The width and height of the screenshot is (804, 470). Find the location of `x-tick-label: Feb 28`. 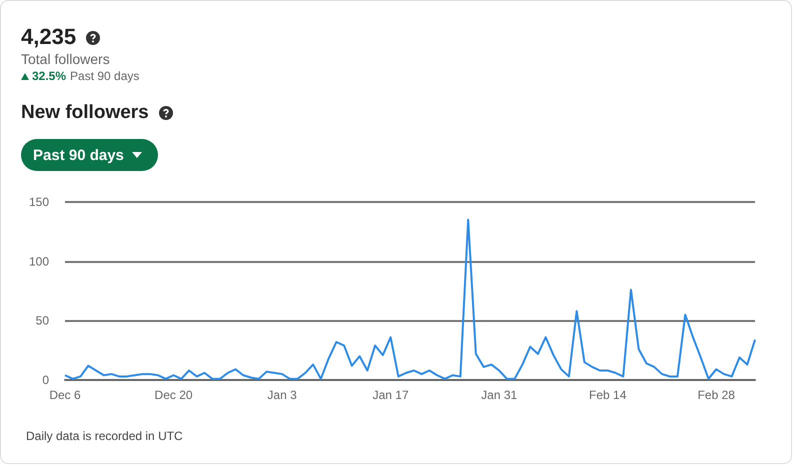

x-tick-label: Feb 28 is located at coordinates (717, 395).